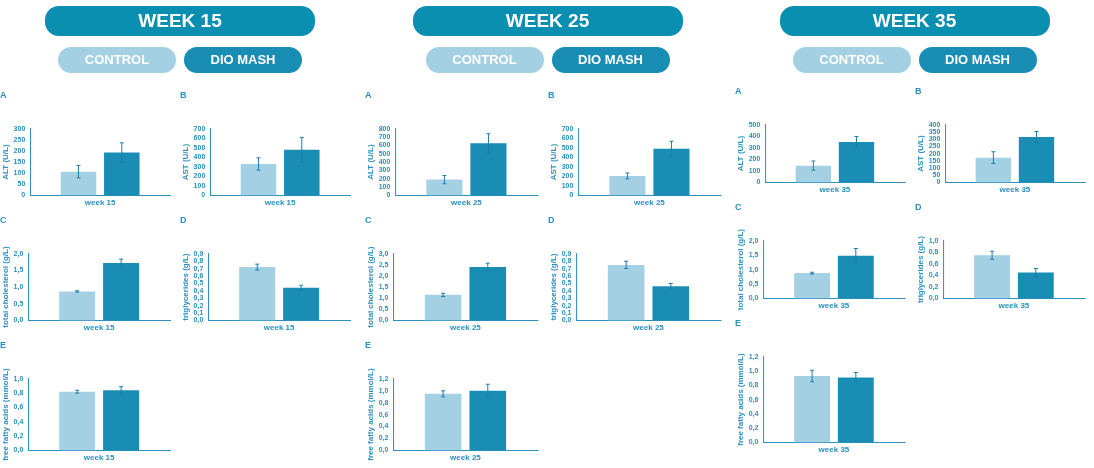  What do you see at coordinates (914, 21) in the screenshot?
I see `legend-title: WEEK 35` at bounding box center [914, 21].